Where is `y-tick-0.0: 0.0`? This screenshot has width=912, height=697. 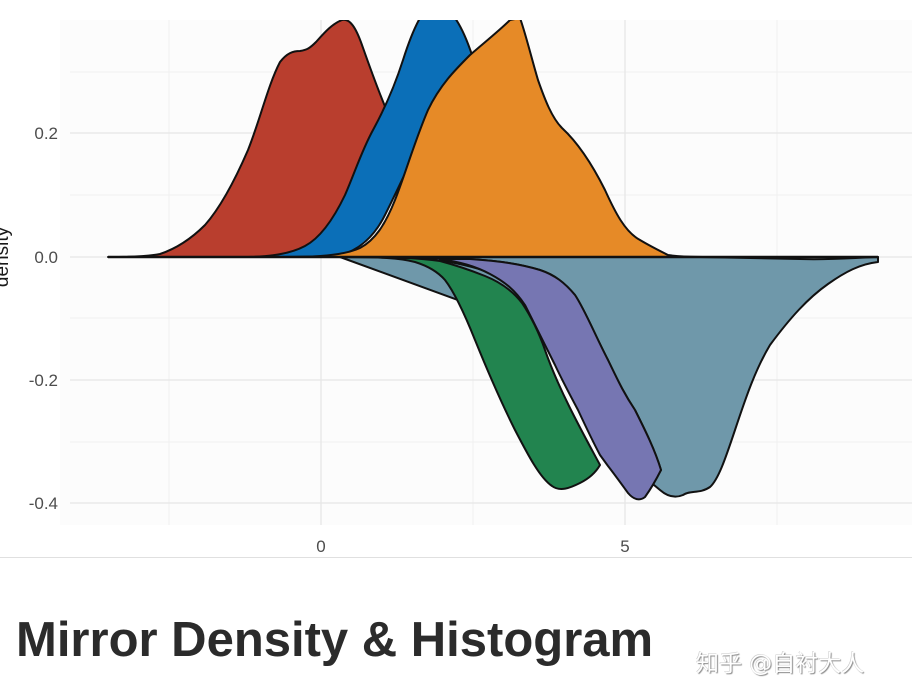
y-tick-0.0: 0.0 is located at coordinates (46, 257).